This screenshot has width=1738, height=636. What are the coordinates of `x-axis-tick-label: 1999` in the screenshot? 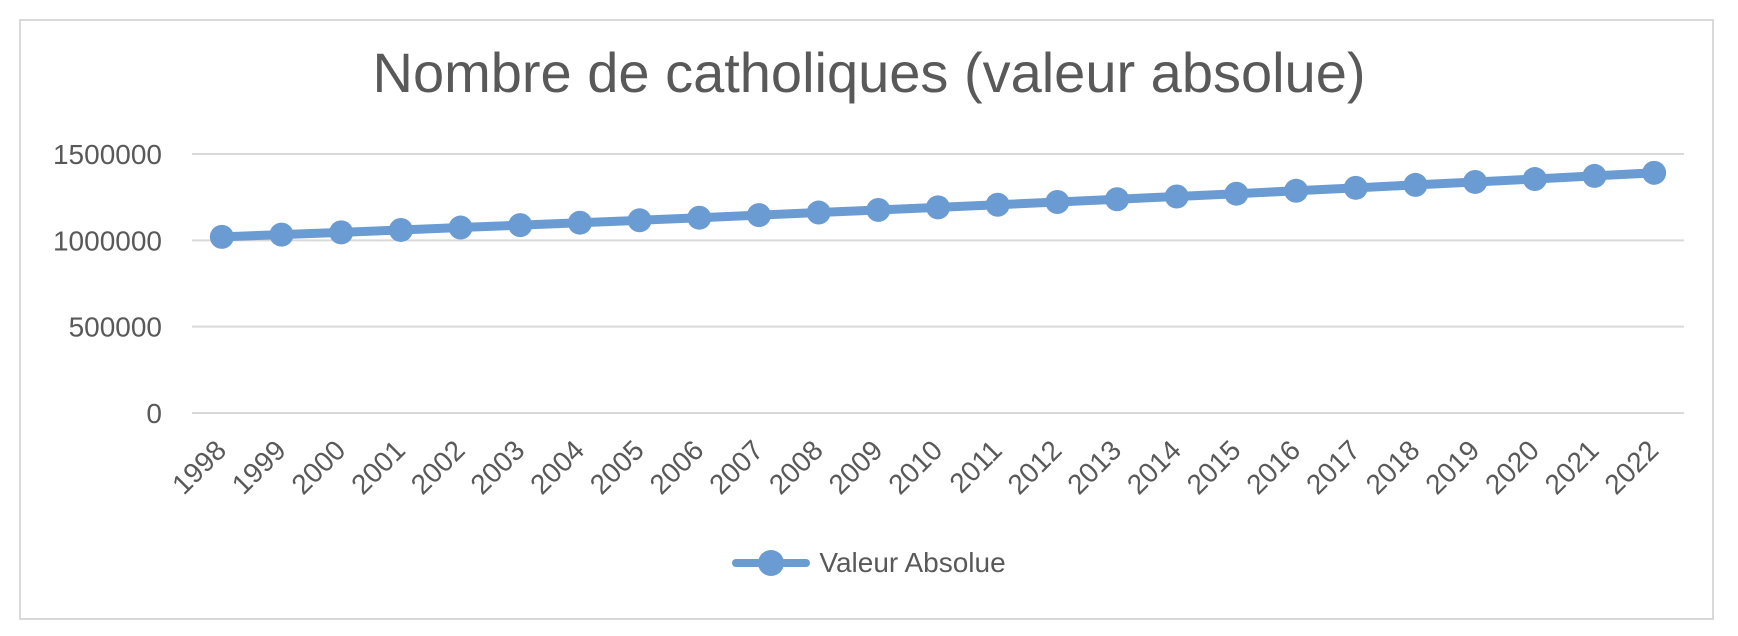 It's located at (259, 467).